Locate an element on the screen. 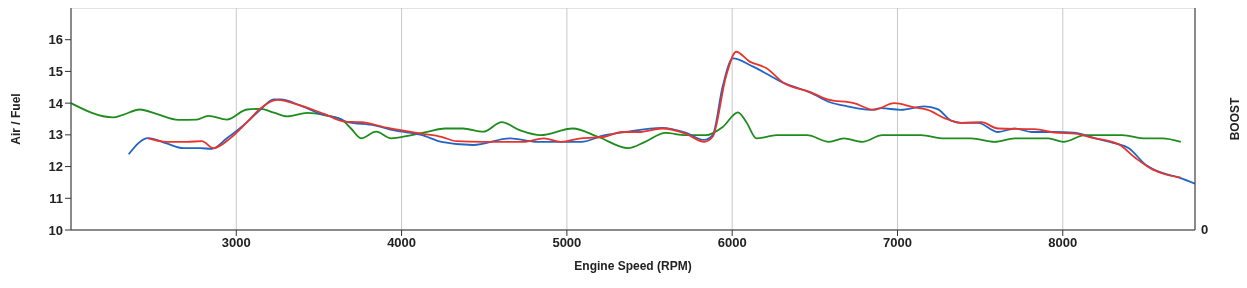 Image resolution: width=1247 pixels, height=288 pixels. x-tick-label: 5000 is located at coordinates (567, 243).